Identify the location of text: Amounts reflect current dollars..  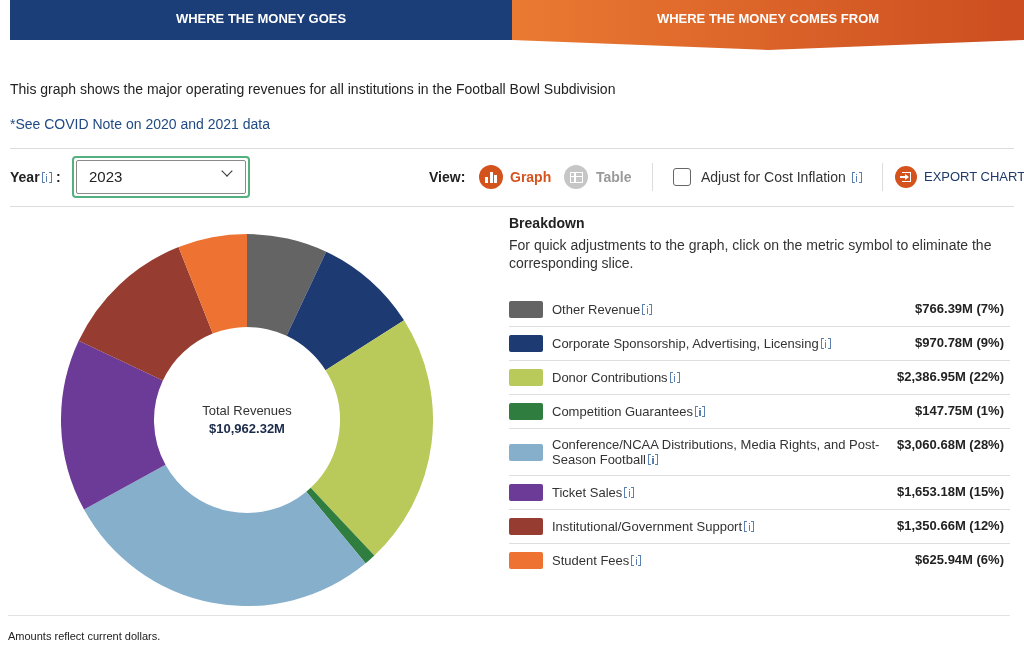
(84, 636).